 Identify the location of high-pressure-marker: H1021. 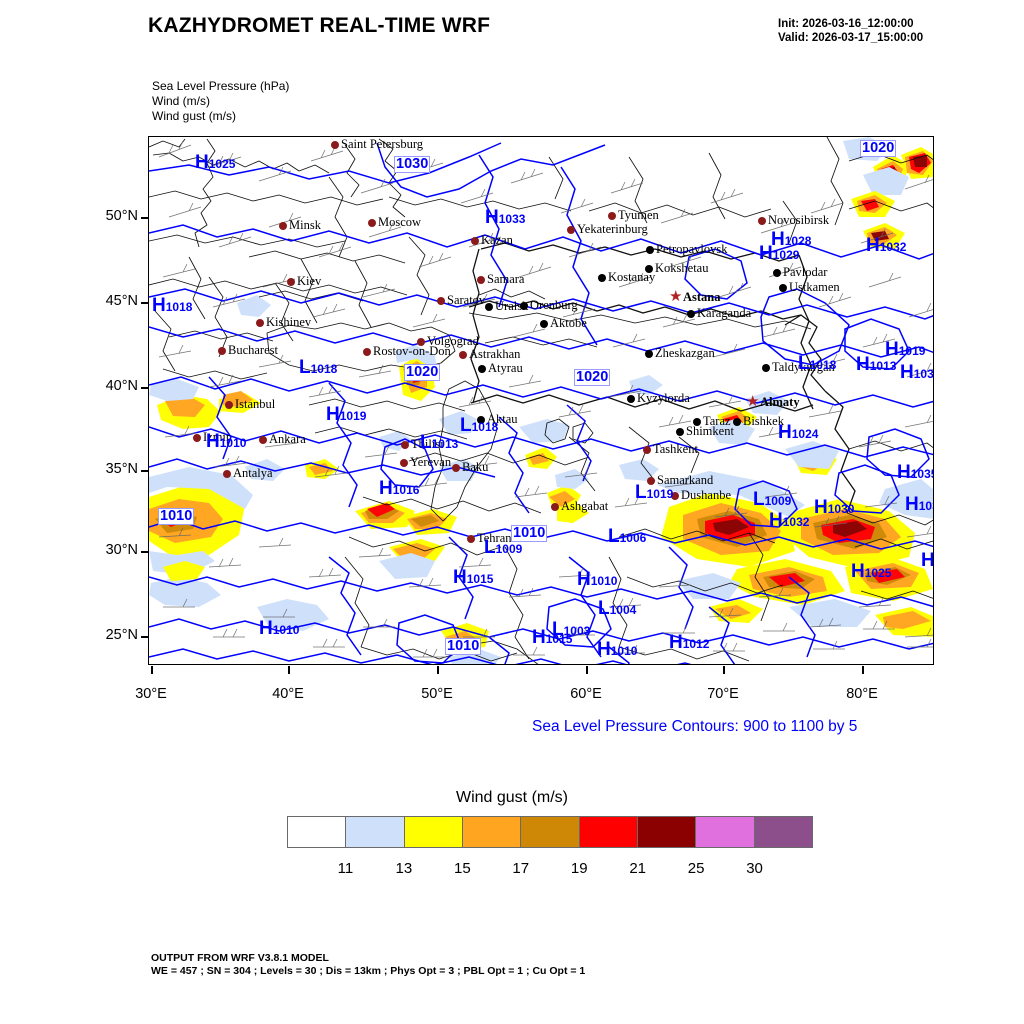
(927, 561).